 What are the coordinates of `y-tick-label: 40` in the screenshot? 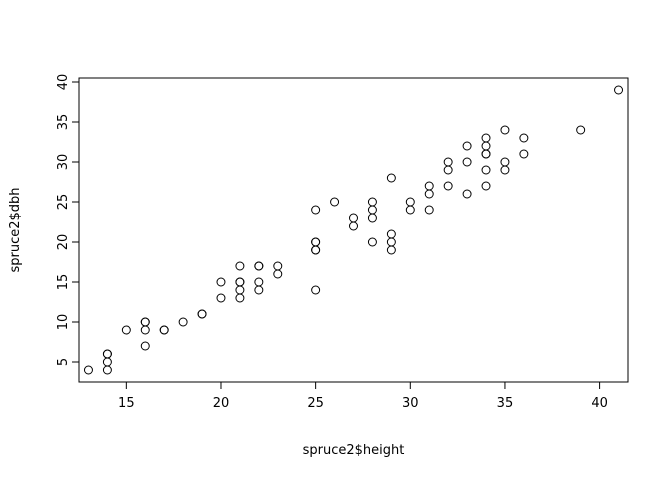 It's located at (63, 82).